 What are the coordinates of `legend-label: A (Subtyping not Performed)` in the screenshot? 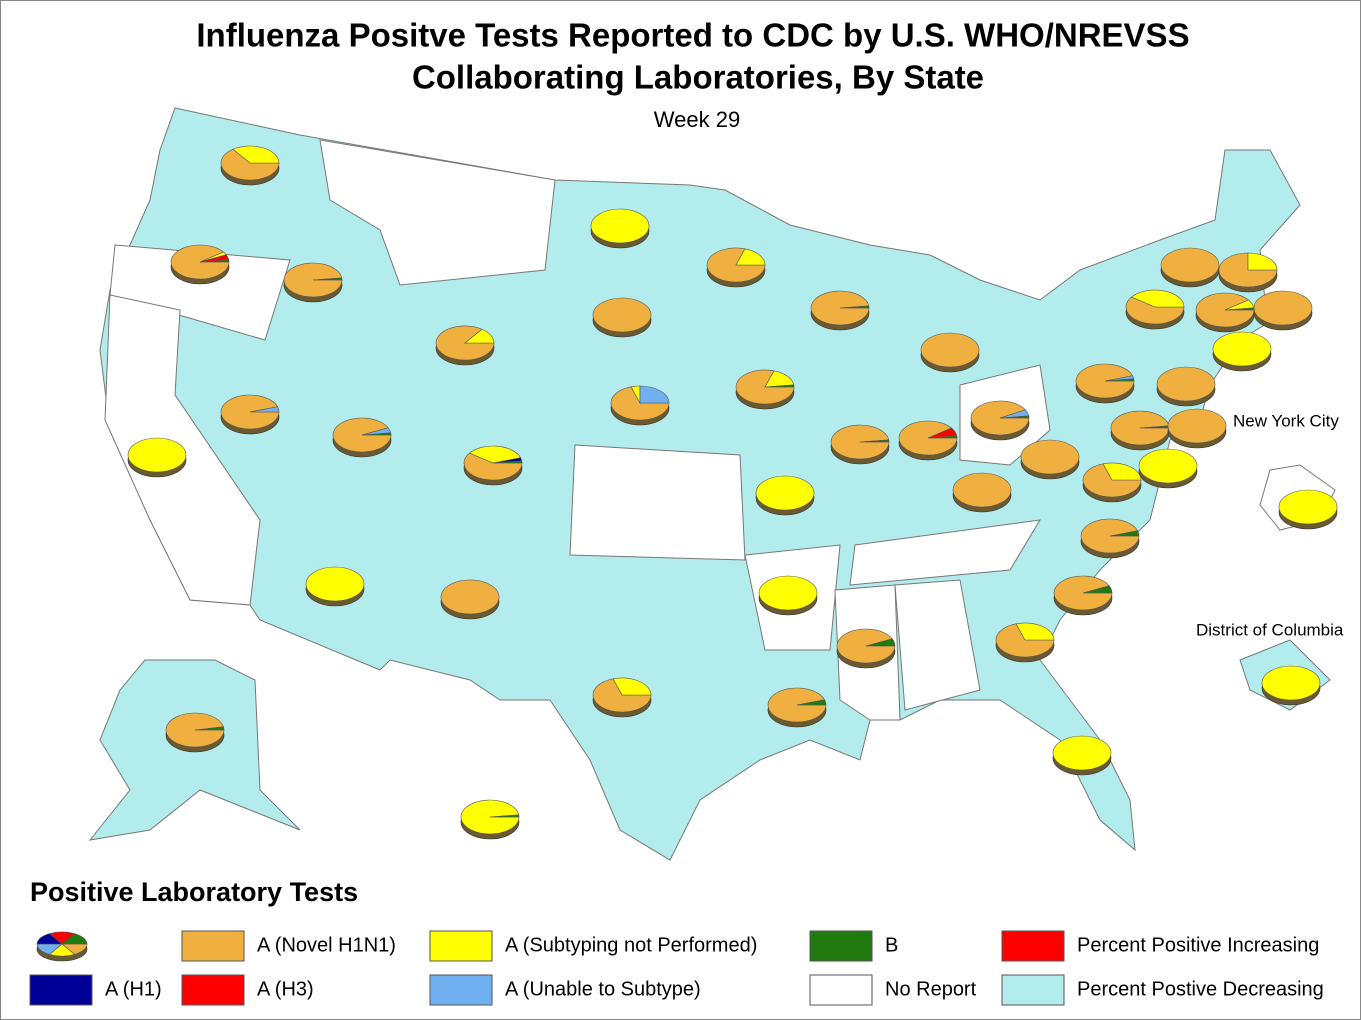 It's located at (631, 945).